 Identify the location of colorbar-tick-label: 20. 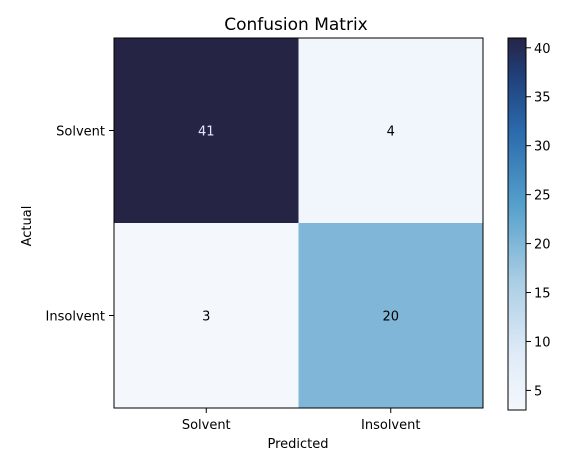
(542, 245).